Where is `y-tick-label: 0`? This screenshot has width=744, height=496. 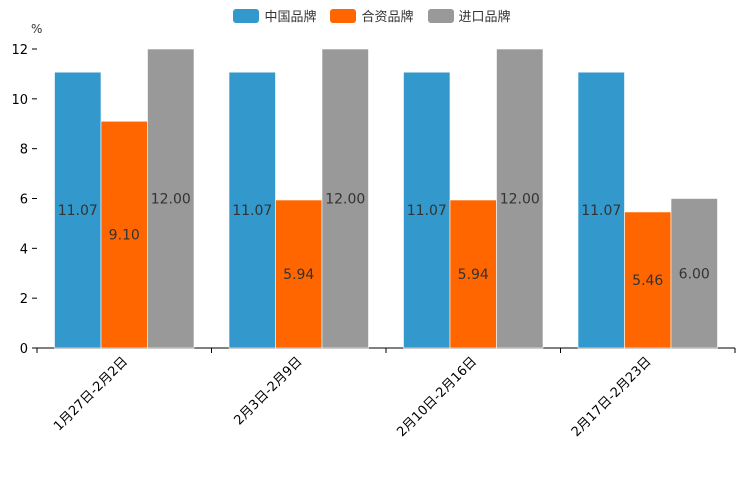 y-tick-label: 0 is located at coordinates (24, 349).